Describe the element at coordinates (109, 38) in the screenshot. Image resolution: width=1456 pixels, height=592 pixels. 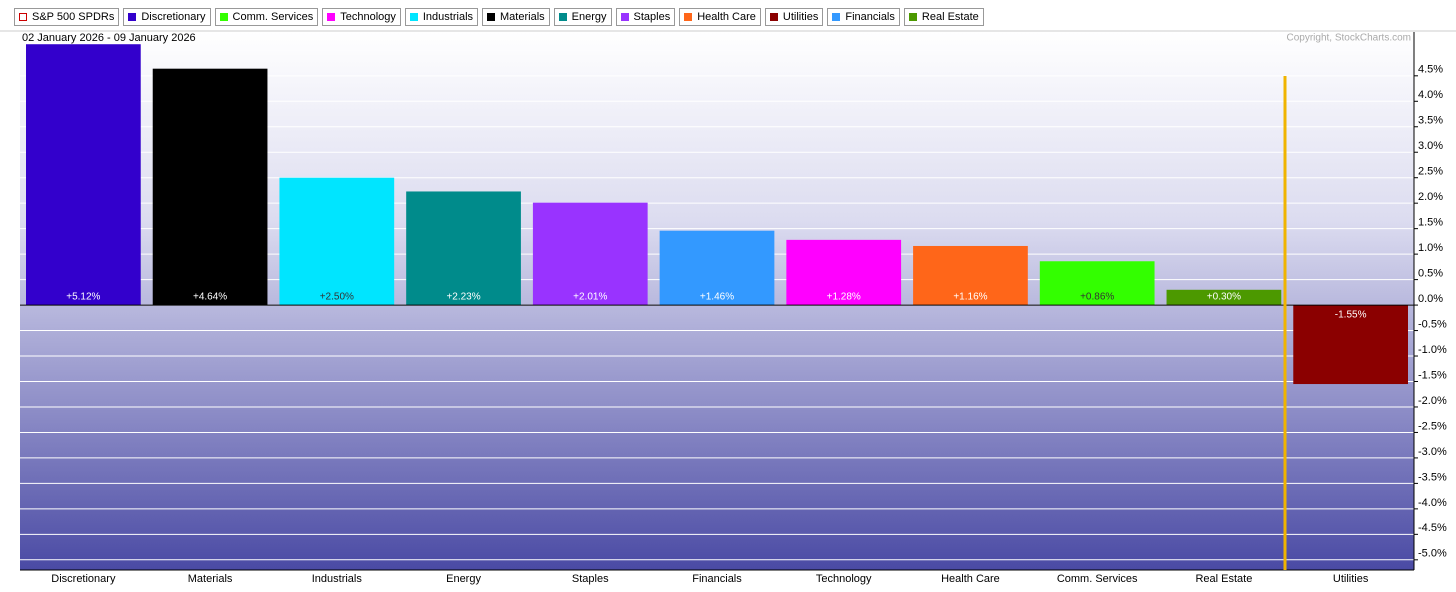
I see `chart-title: 02 January 2026 - 09 January 2026` at that location.